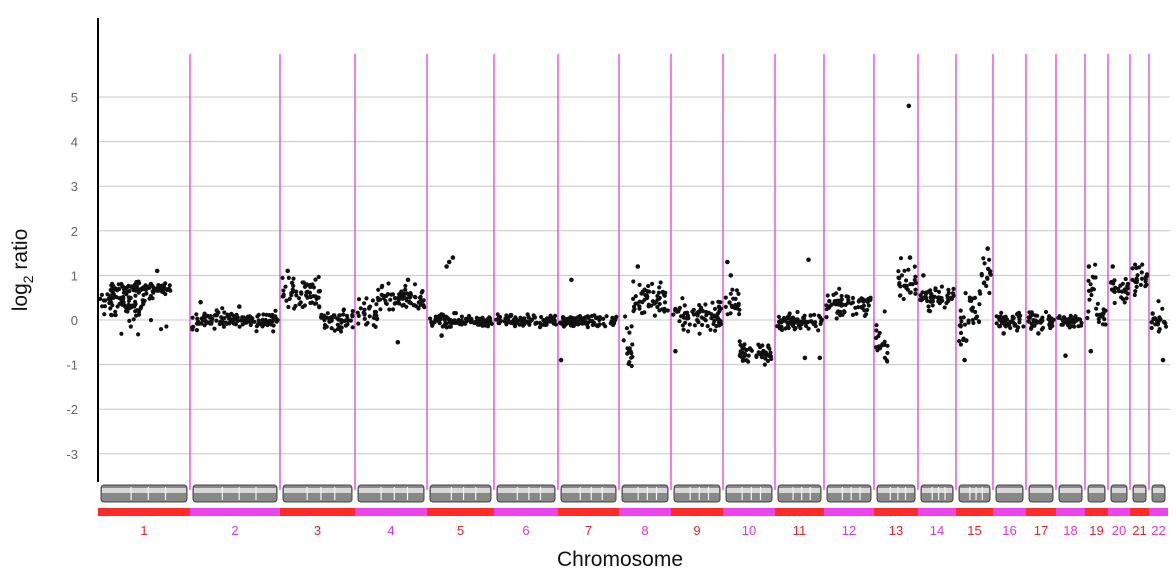  Describe the element at coordinates (74, 231) in the screenshot. I see `y-tick-label: 2` at that location.